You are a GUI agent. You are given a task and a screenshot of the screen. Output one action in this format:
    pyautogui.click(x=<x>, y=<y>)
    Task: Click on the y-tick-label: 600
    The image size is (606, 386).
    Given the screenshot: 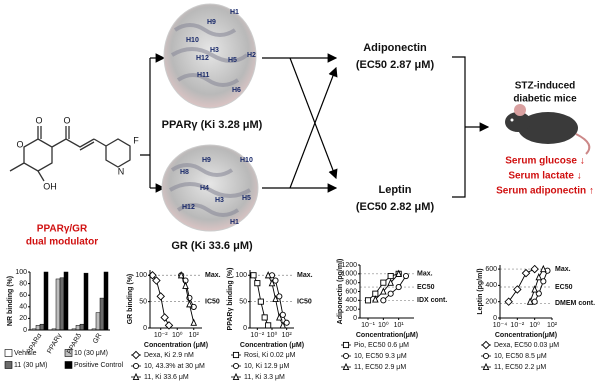 What is the action you would take?
    pyautogui.click(x=491, y=269)
    